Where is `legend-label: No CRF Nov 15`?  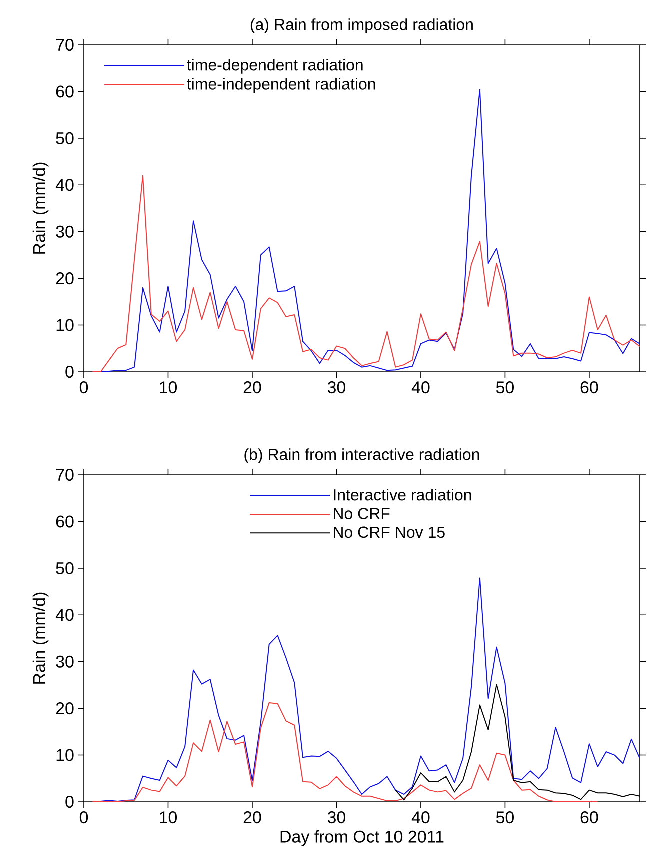
legend-label: No CRF Nov 15 is located at coordinates (389, 532).